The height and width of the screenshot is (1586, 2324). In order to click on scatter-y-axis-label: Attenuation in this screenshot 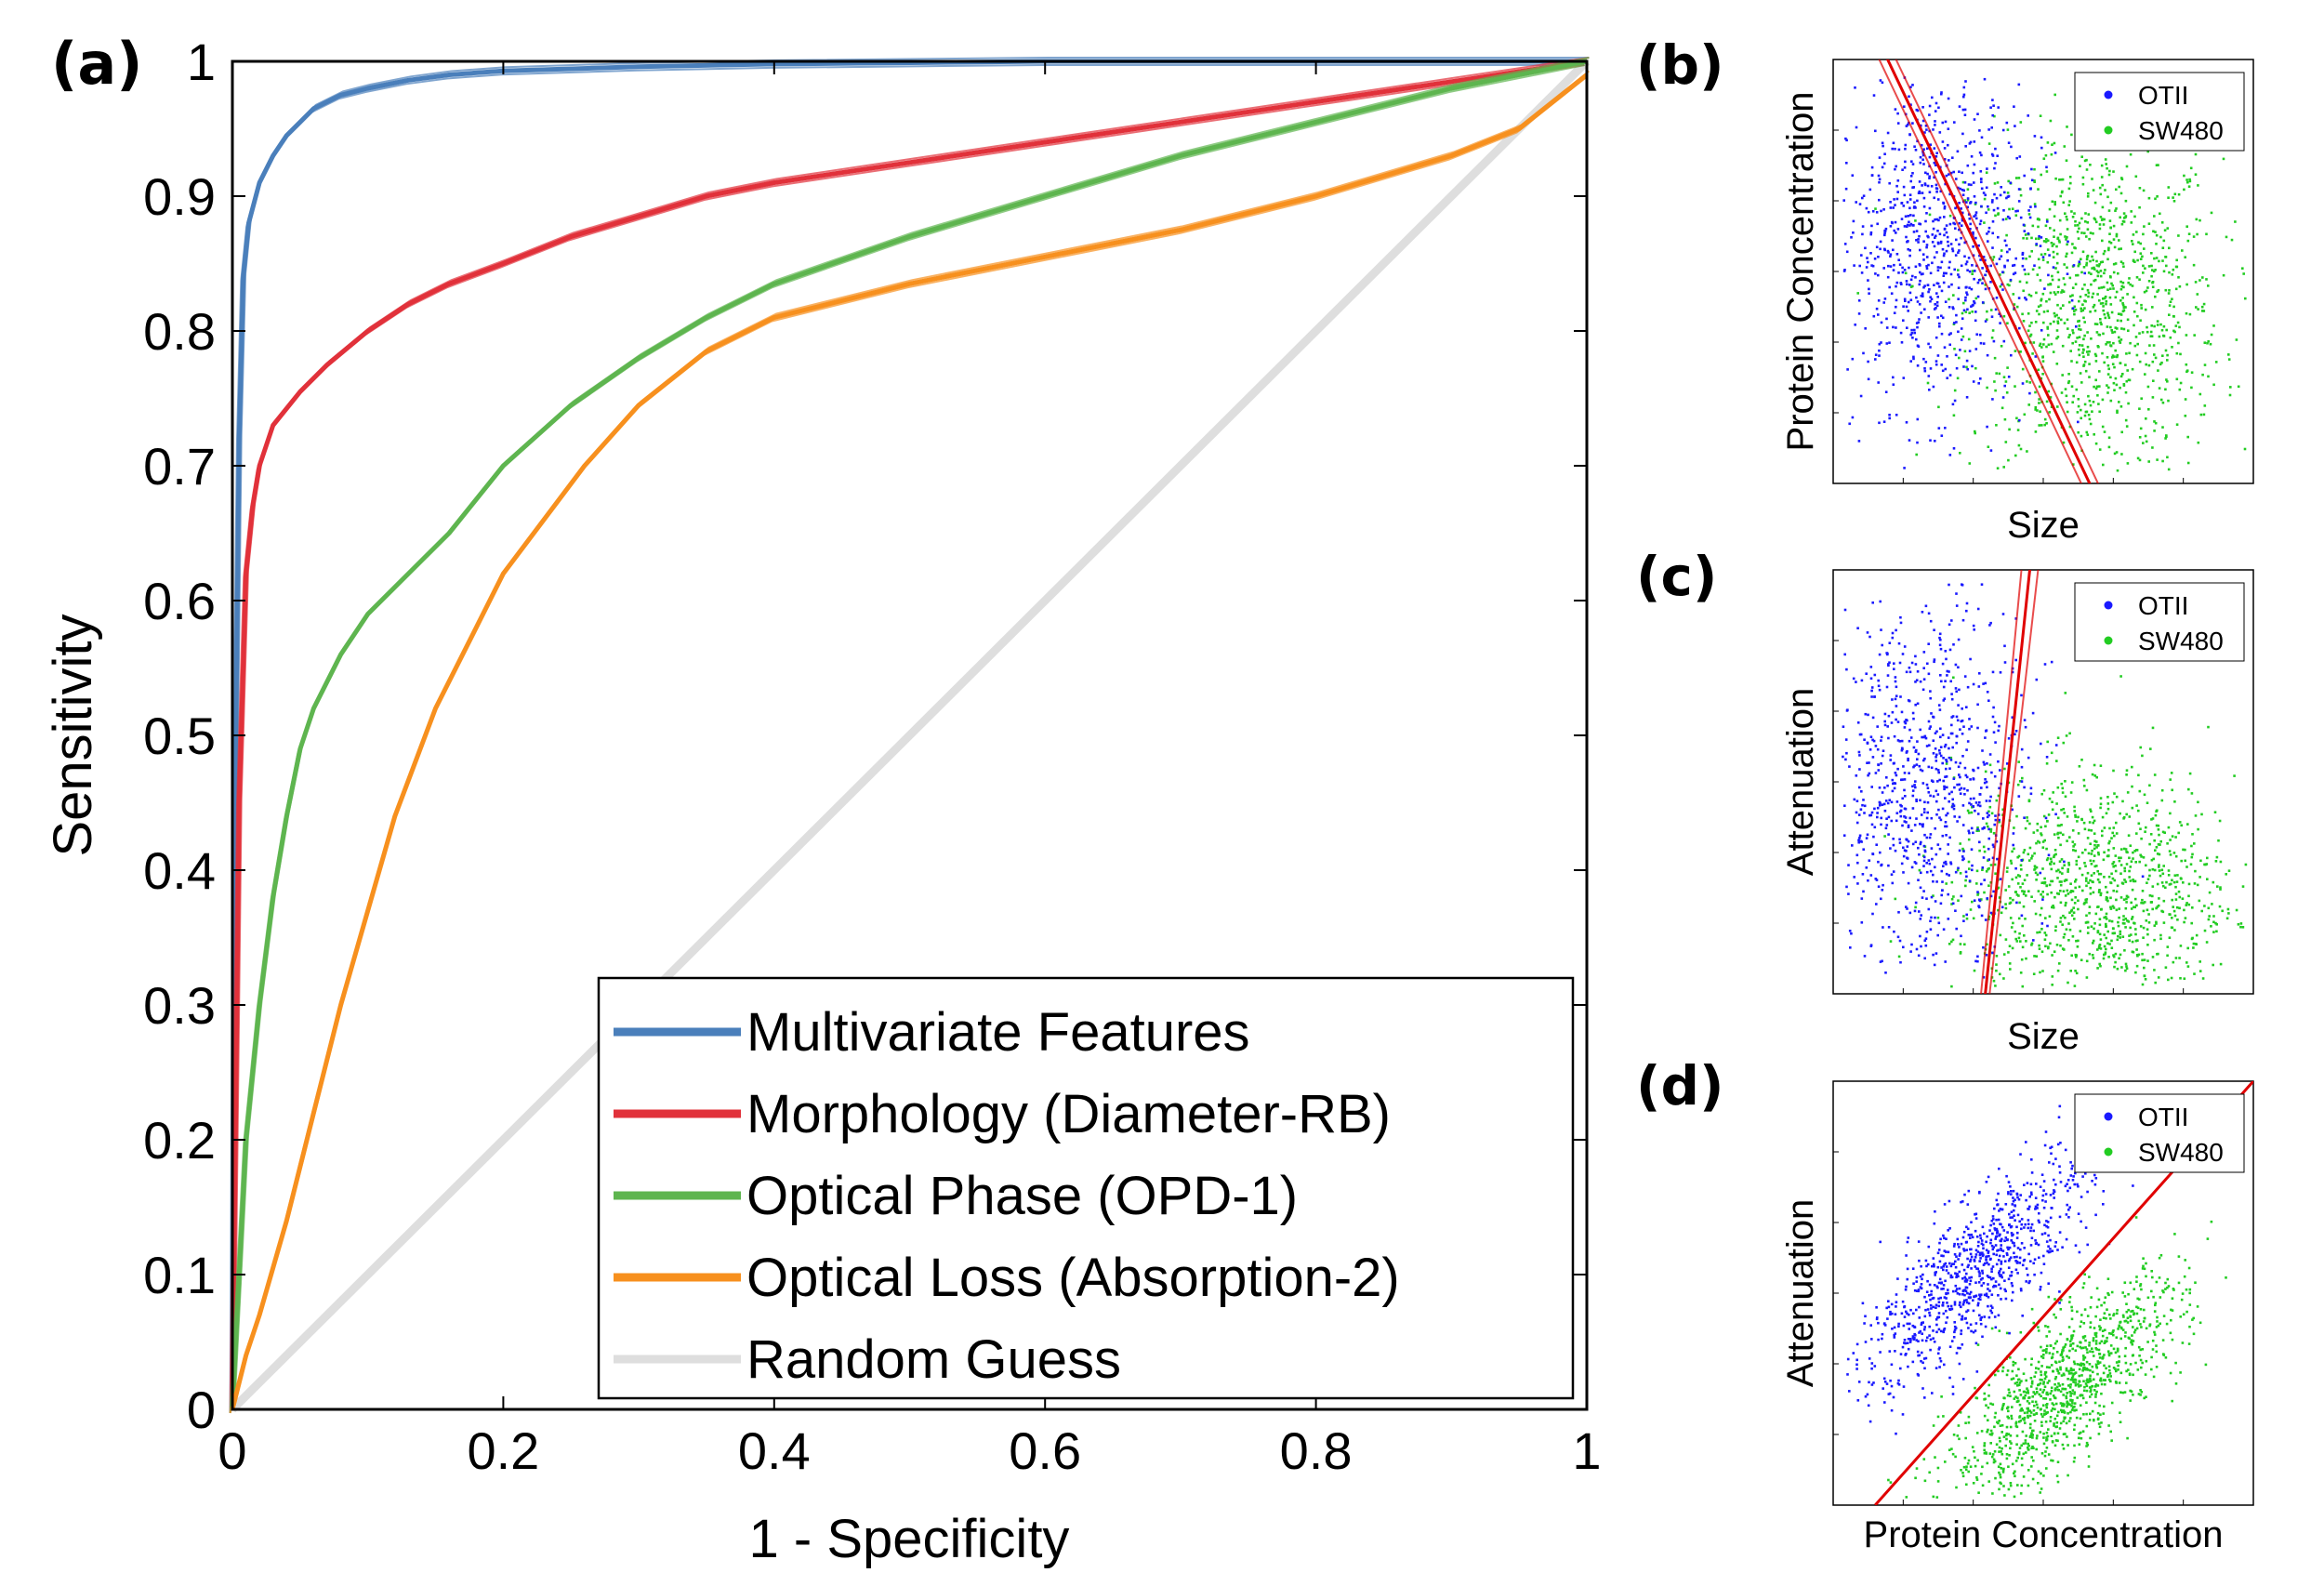, I will do `click(1800, 782)`.